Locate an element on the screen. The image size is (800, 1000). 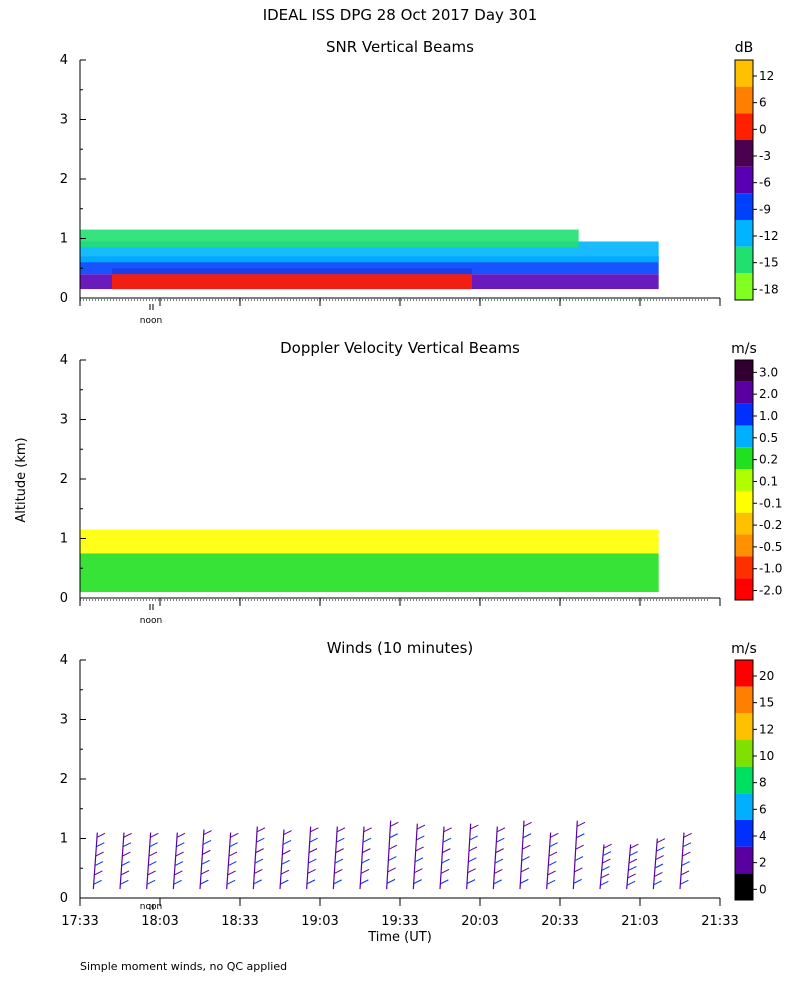
colorbar-label: -6 is located at coordinates (765, 183).